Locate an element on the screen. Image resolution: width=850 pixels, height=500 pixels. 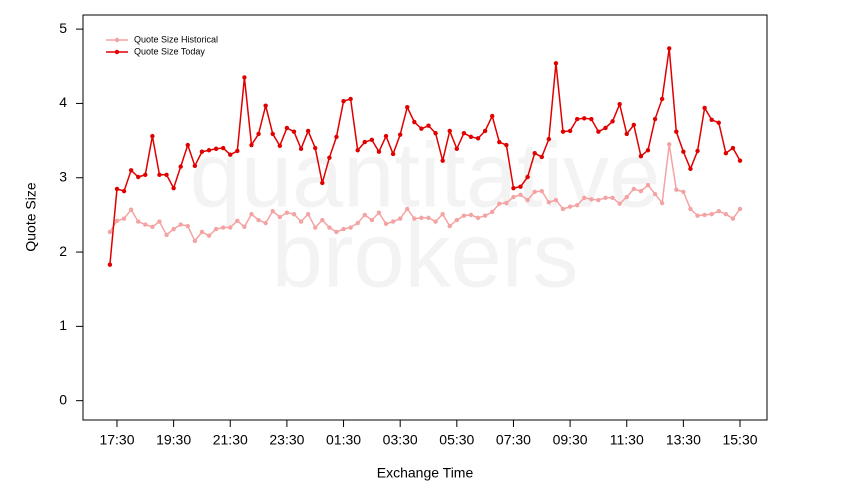
y-tick-label: 4 is located at coordinates (63, 102).